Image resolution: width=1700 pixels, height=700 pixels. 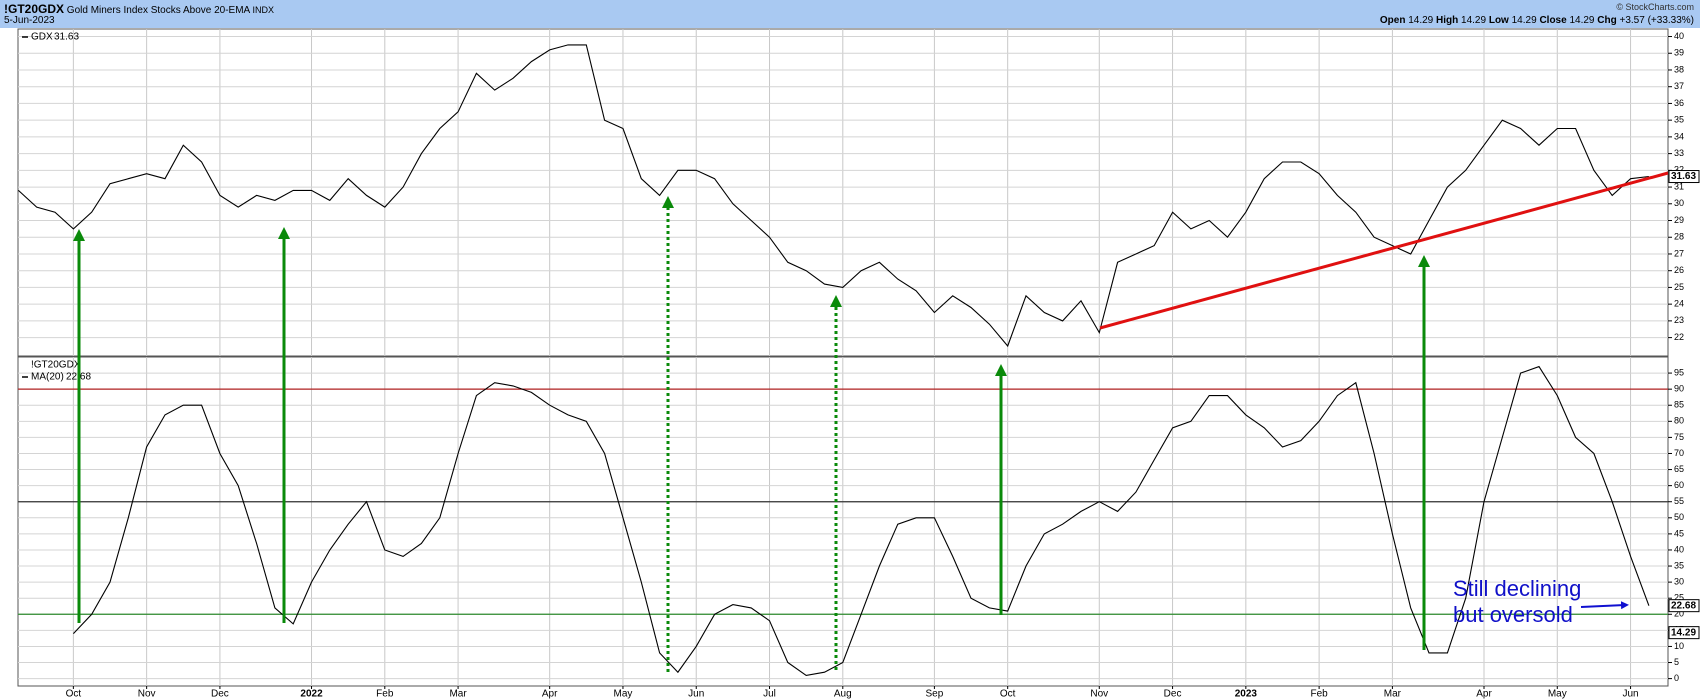 I want to click on annotation: but oversold, so click(x=1513, y=614).